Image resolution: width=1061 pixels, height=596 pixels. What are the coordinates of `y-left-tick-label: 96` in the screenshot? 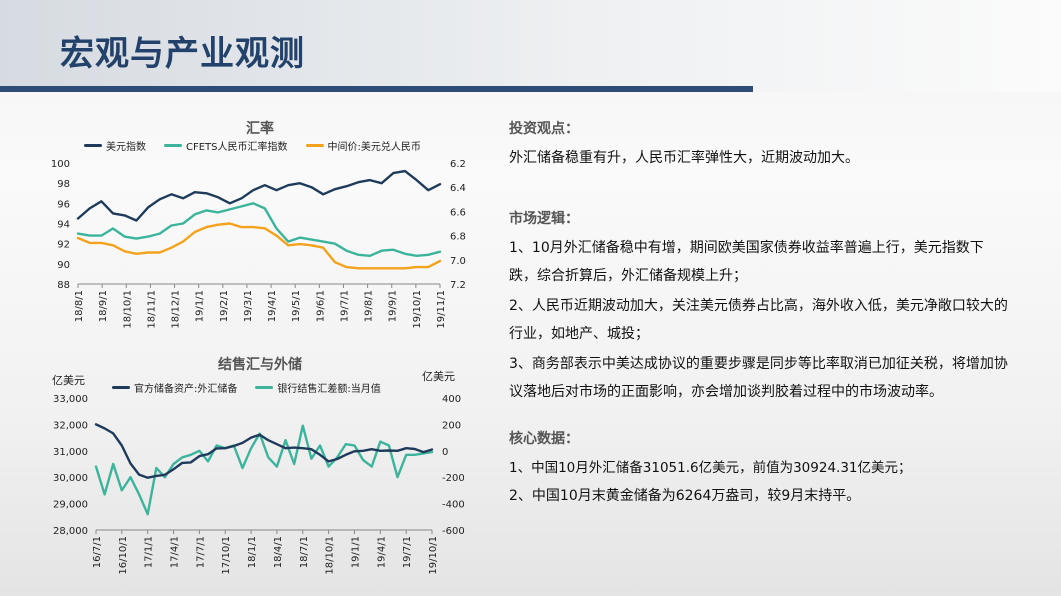 It's located at (63, 204).